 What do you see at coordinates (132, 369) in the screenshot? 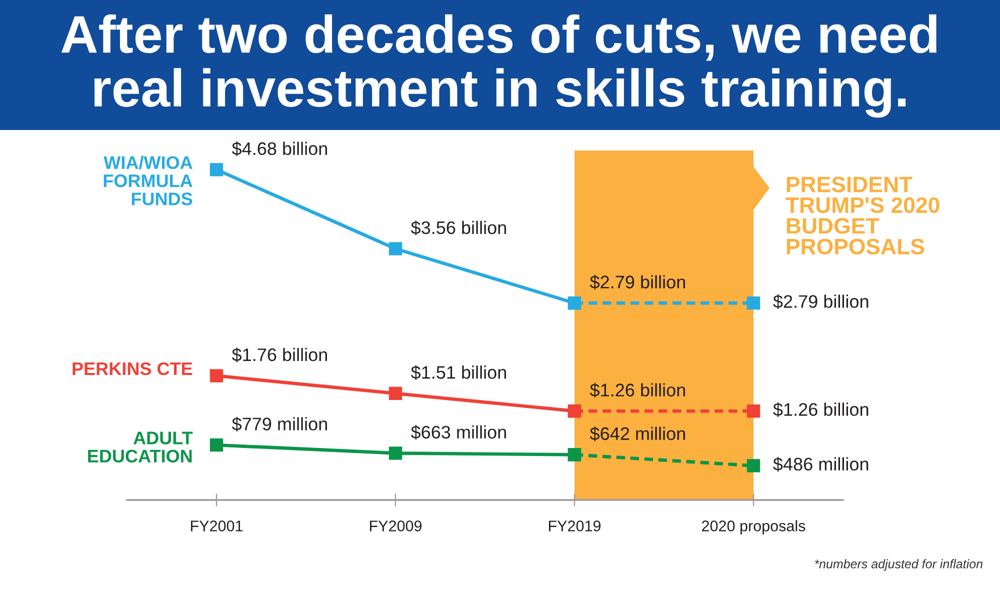
I see `series-label: PERKINS CTE` at bounding box center [132, 369].